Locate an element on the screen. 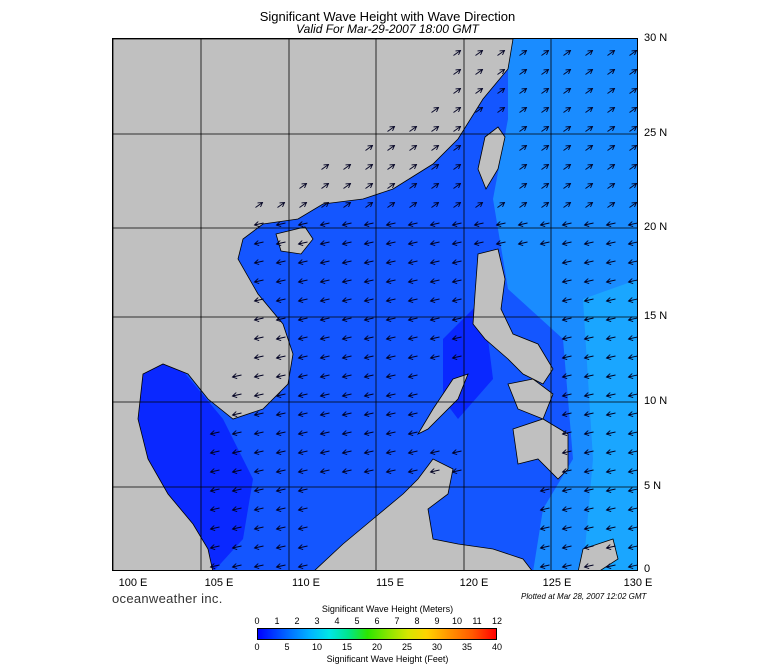  lat-label-5n: 5 N is located at coordinates (653, 486).